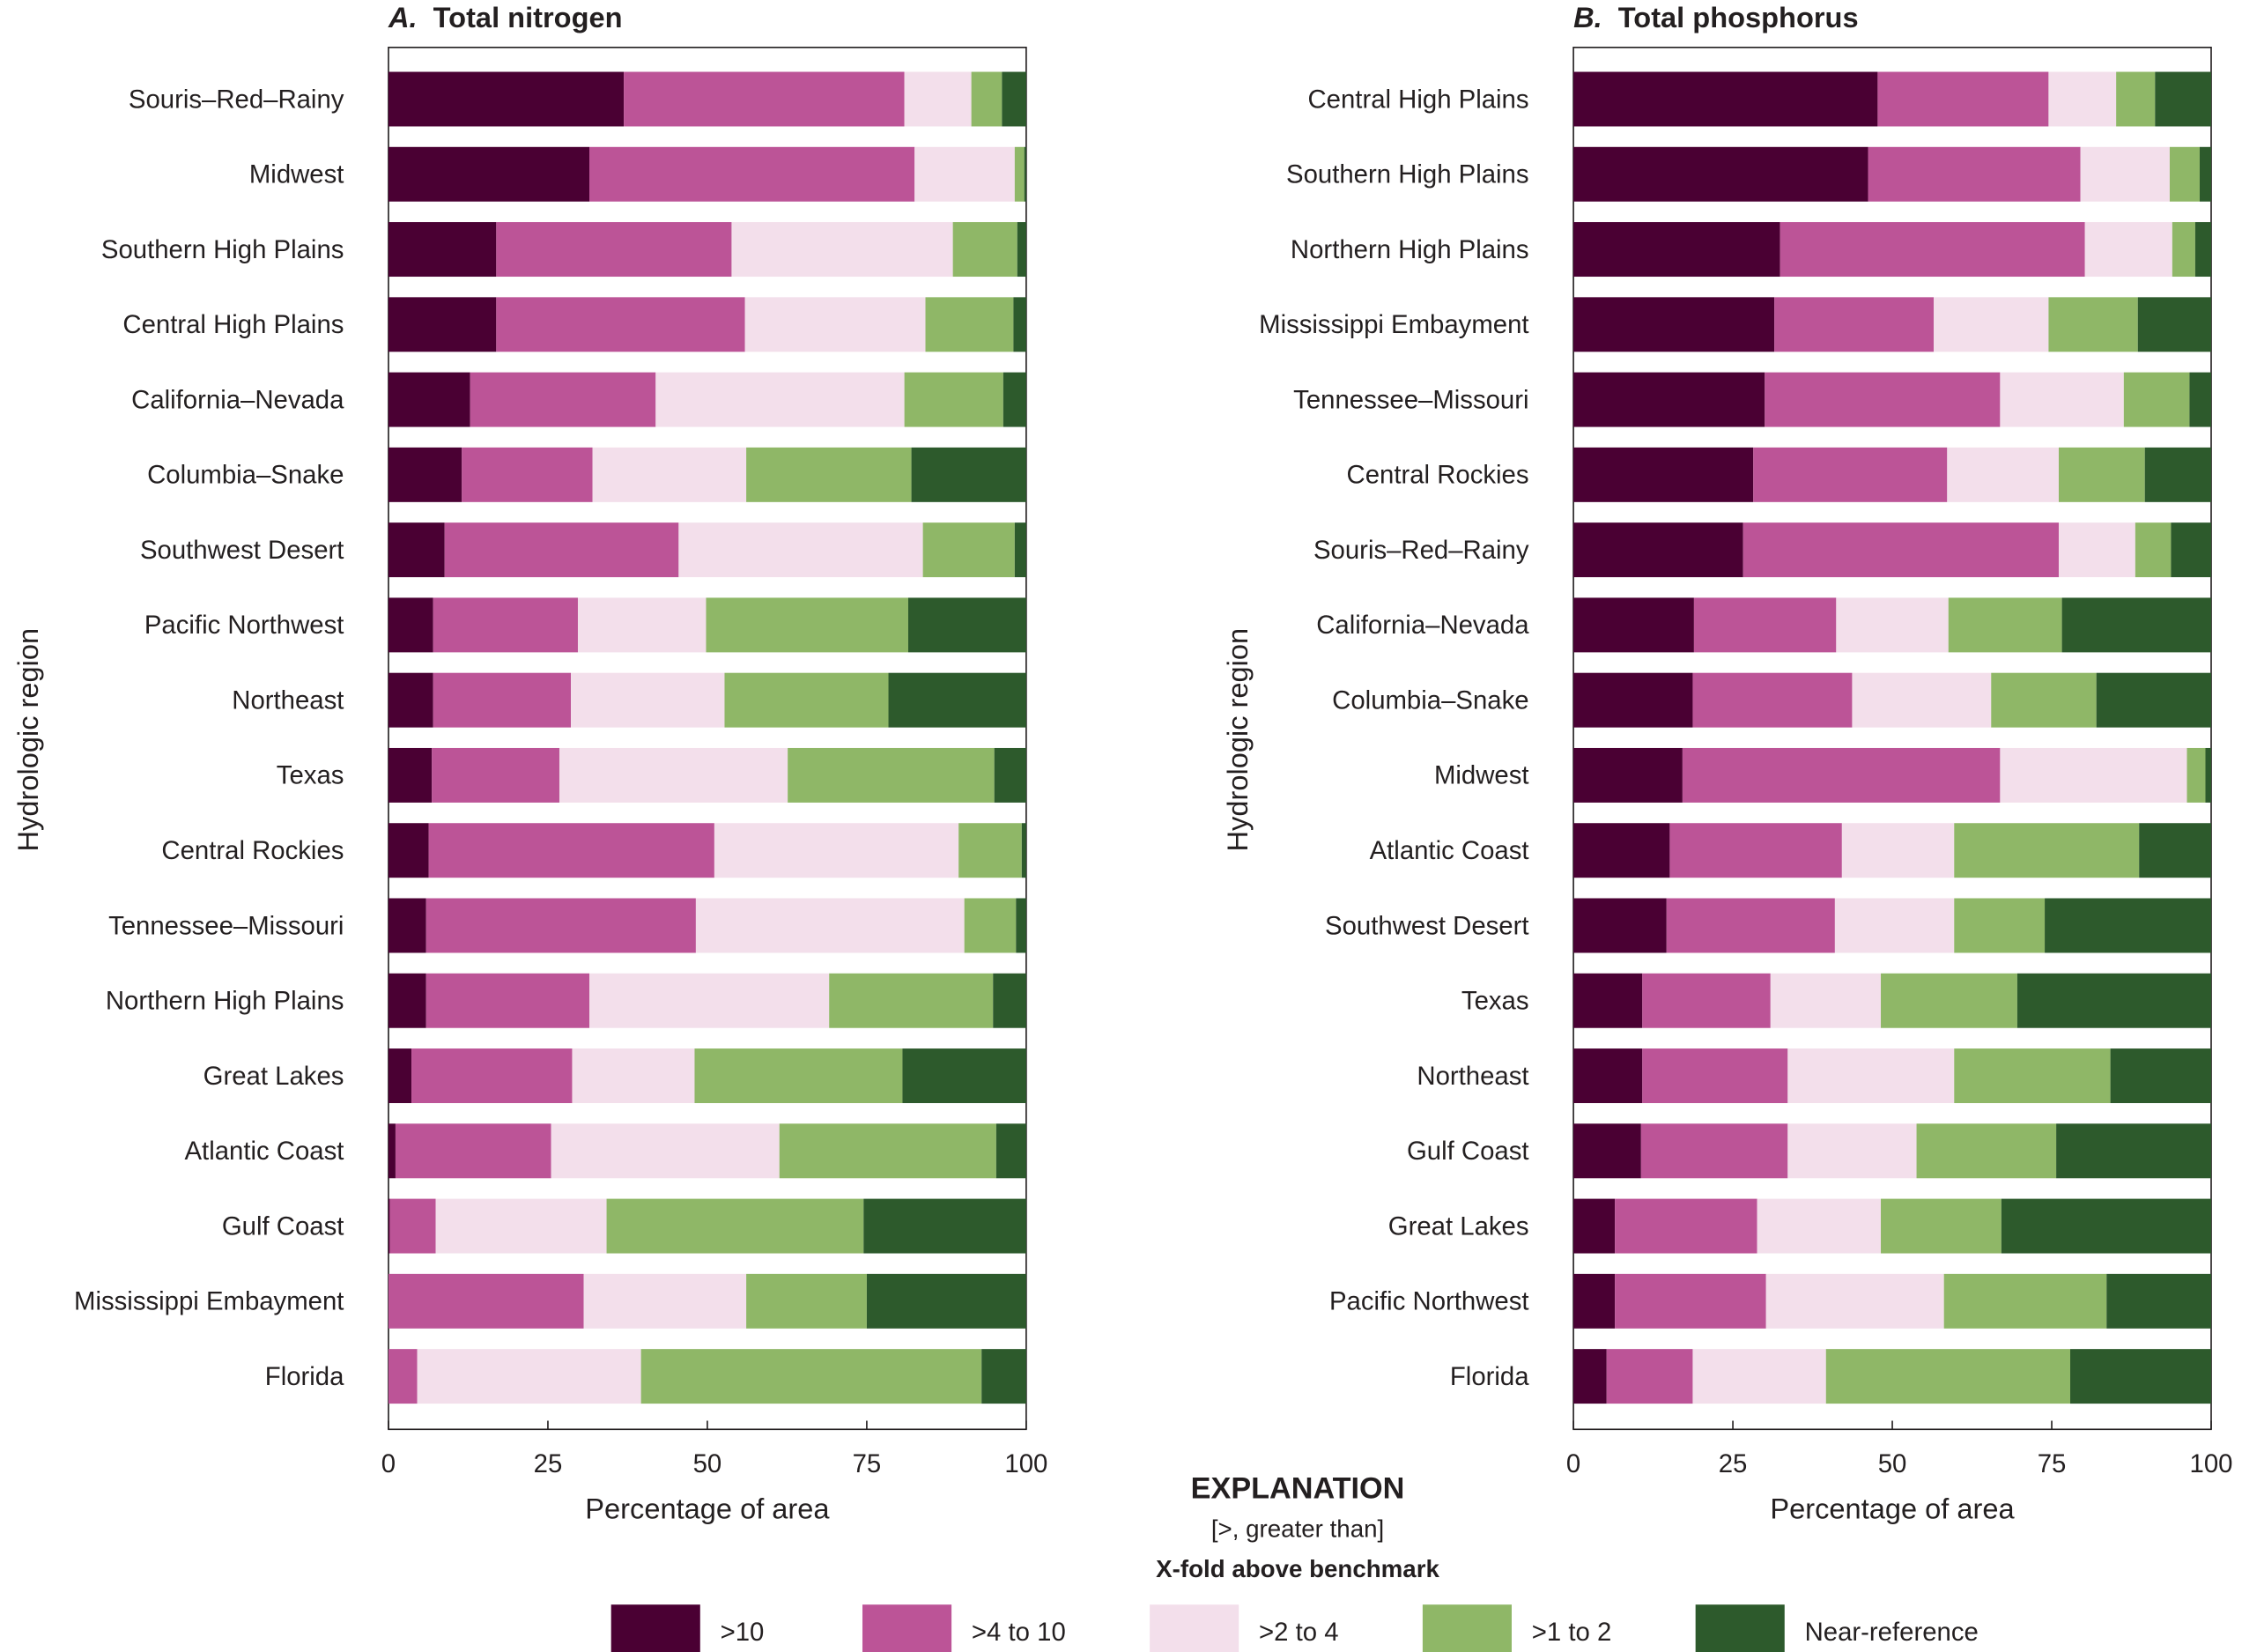 This screenshot has height=1652, width=2242. What do you see at coordinates (1297, 1568) in the screenshot?
I see `legend-subtitle: X-fold above benchmark` at bounding box center [1297, 1568].